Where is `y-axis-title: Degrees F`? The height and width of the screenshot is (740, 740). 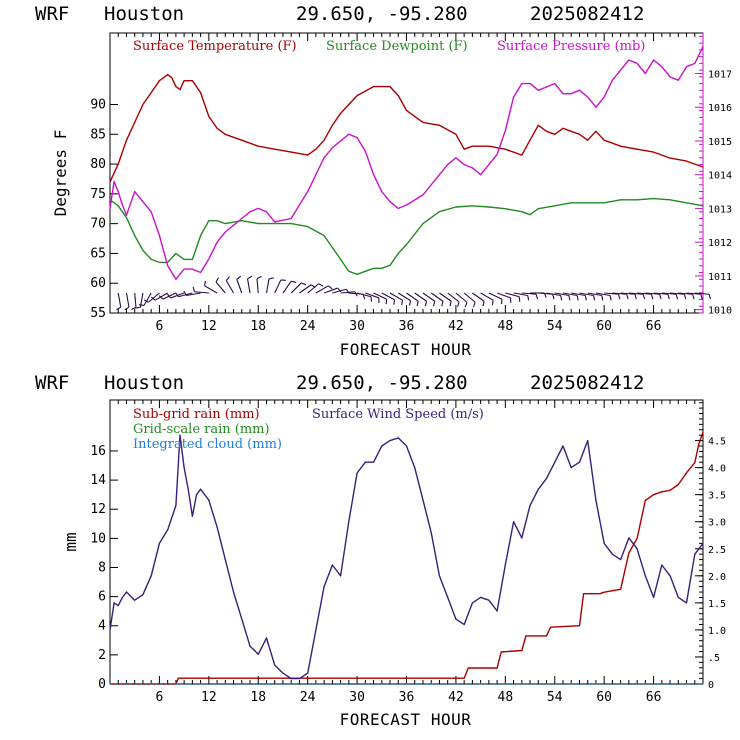
y-axis-title: Degrees F is located at coordinates (60, 173).